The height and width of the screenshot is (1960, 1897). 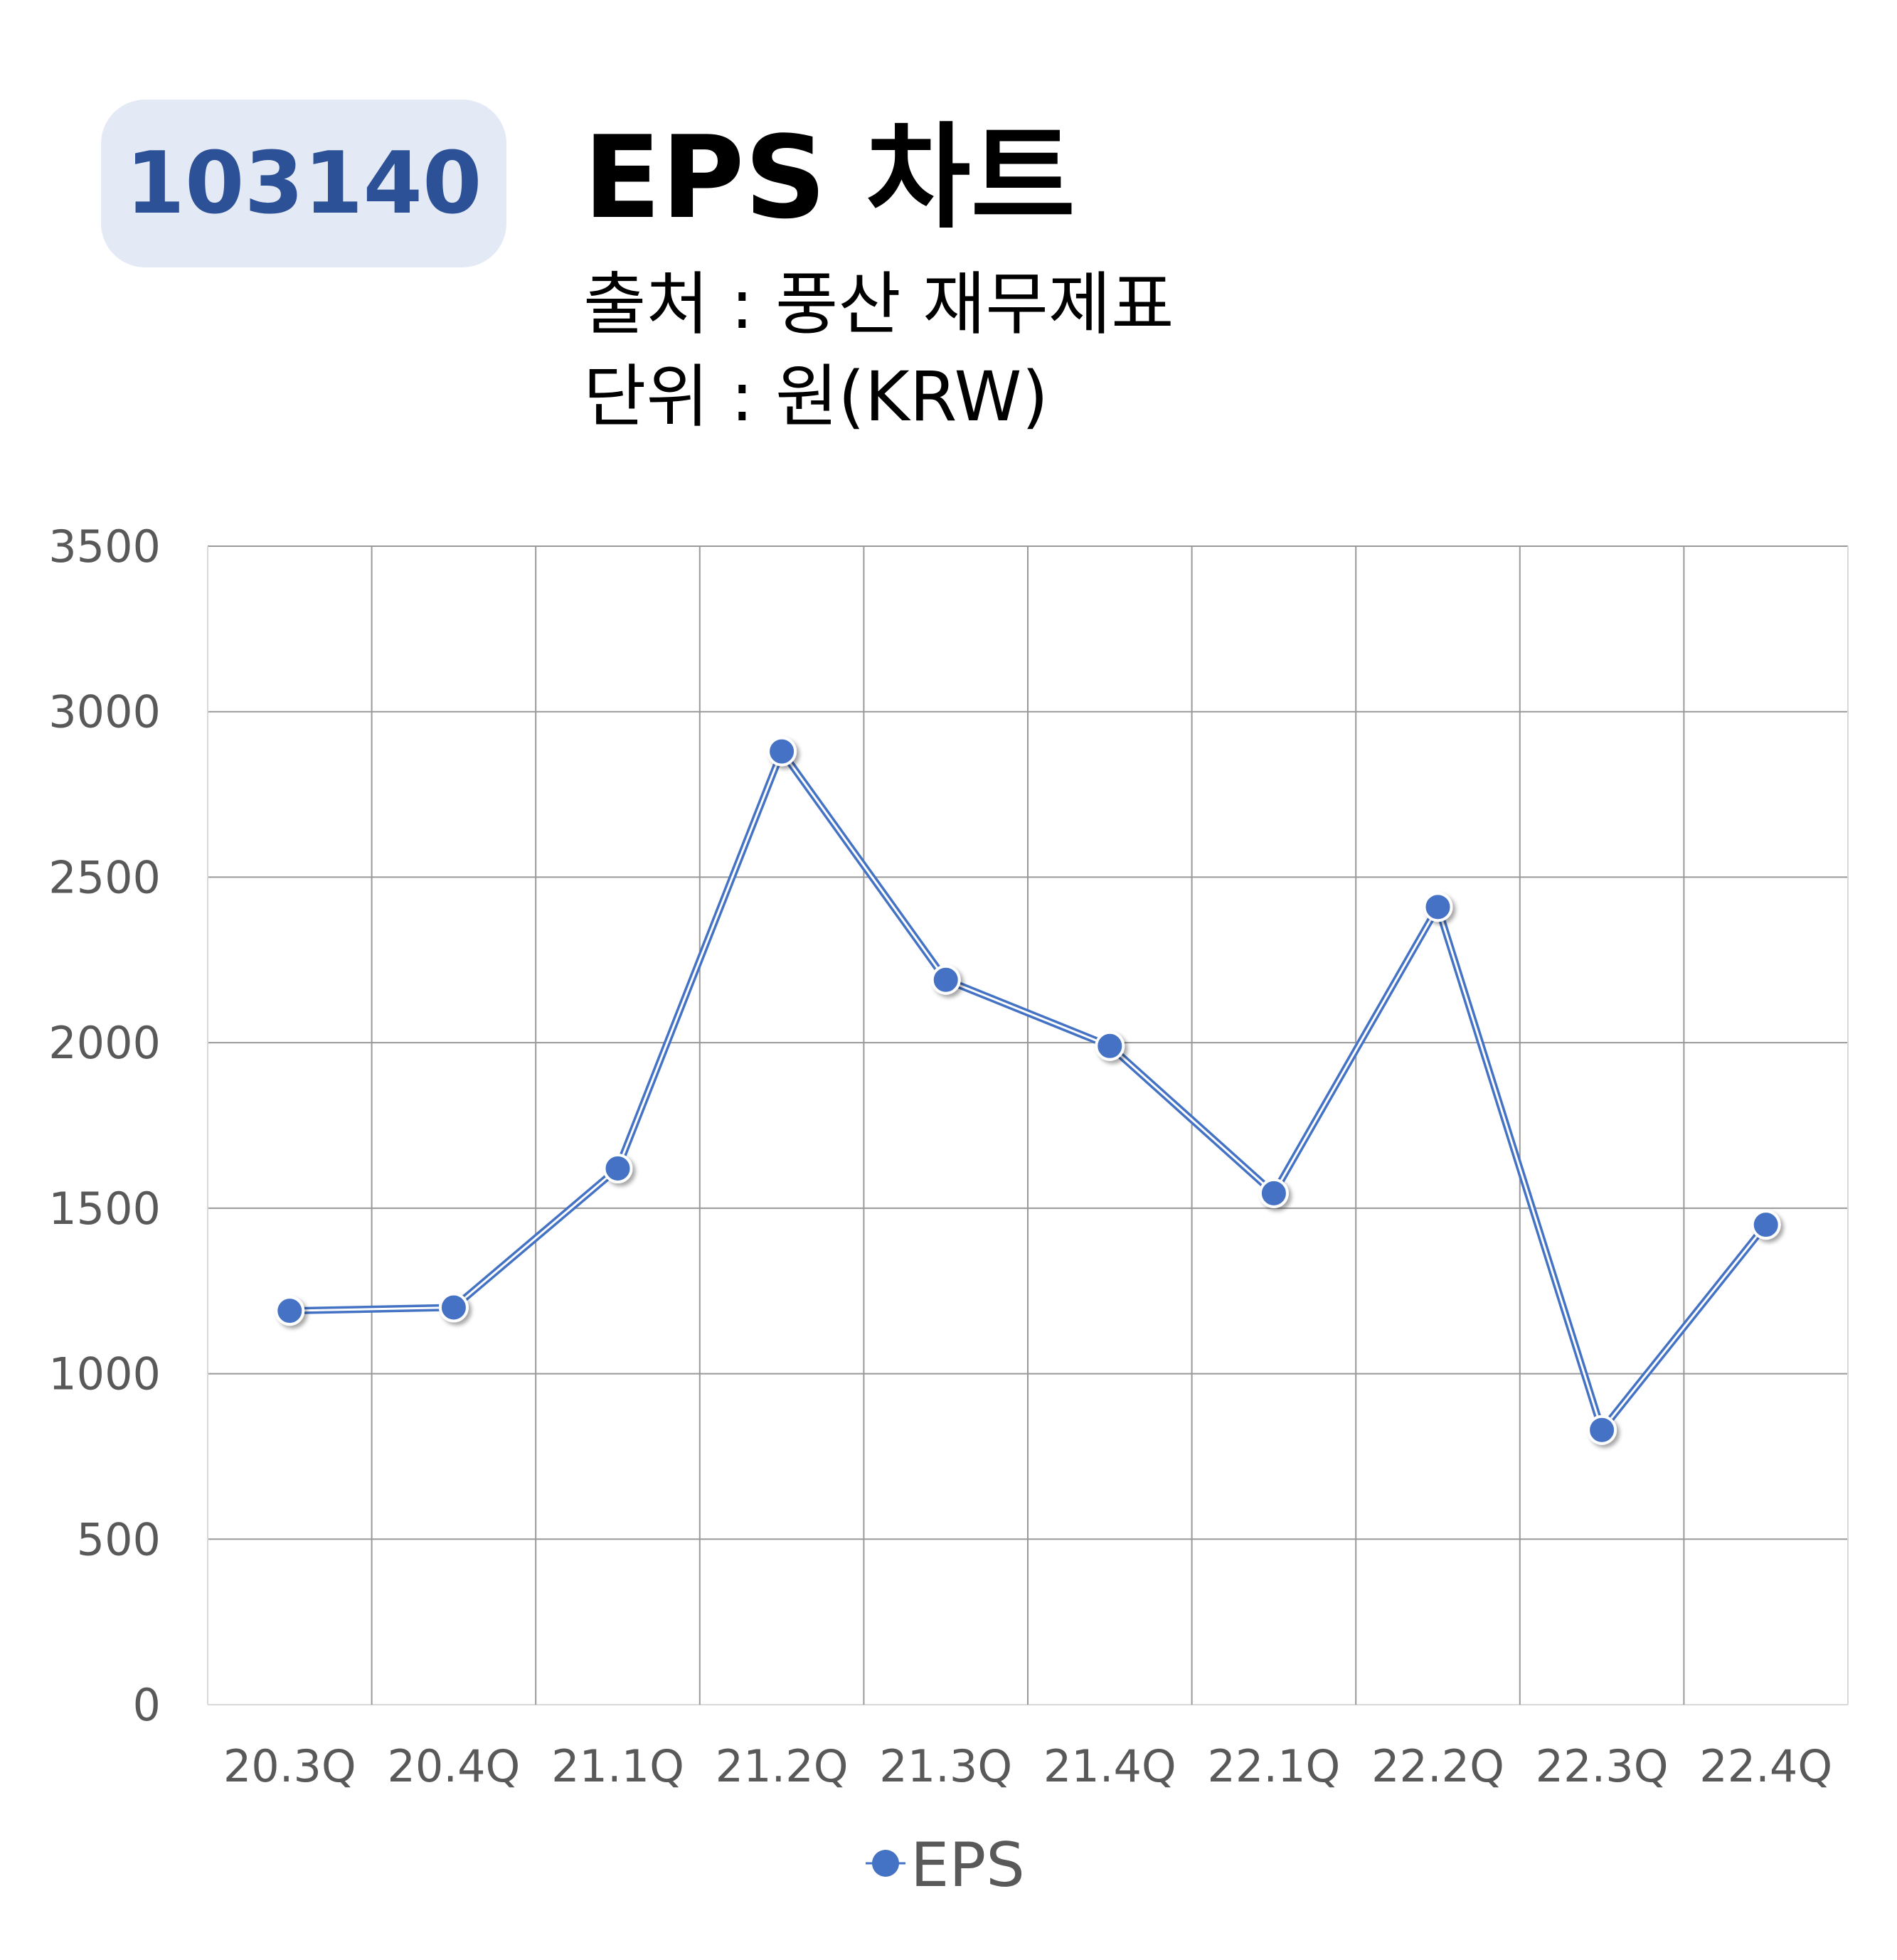 What do you see at coordinates (1603, 1766) in the screenshot?
I see `x-tick-label: 22.3Q` at bounding box center [1603, 1766].